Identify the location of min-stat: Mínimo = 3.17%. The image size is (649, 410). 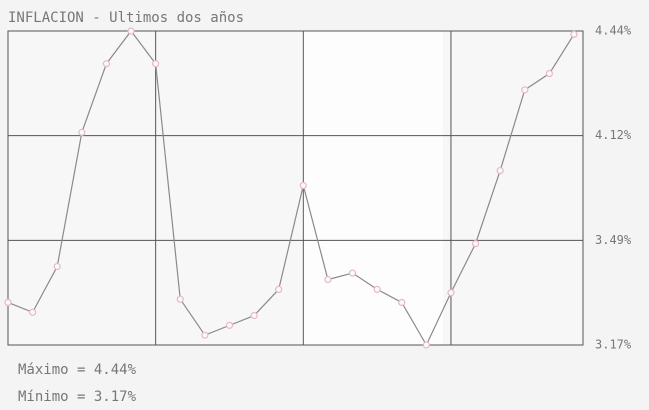
(77, 397).